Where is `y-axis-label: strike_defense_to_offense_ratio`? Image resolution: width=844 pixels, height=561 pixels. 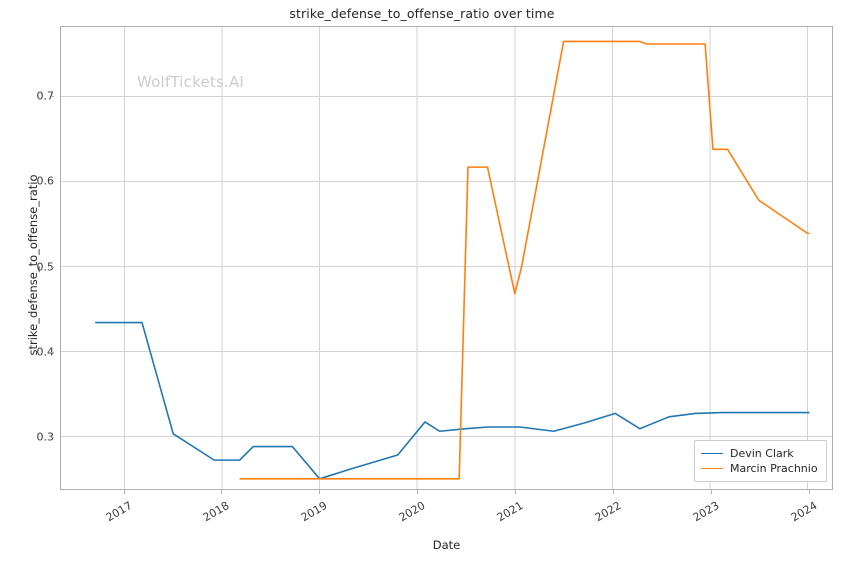
y-axis-label: strike_defense_to_offense_ratio is located at coordinates (33, 265).